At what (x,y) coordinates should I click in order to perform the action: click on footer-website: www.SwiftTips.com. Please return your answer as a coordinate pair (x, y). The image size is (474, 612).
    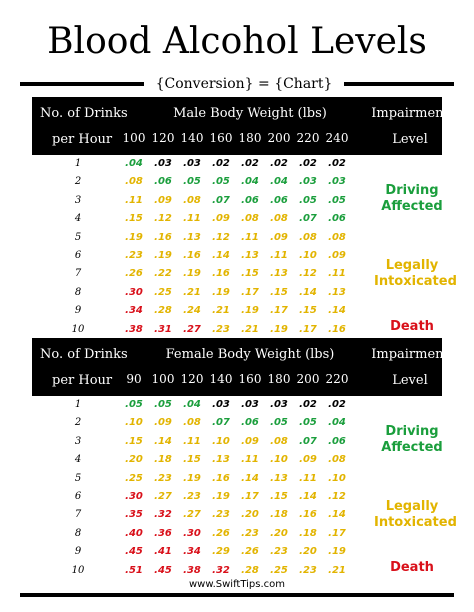
    Looking at the image, I should click on (237, 584).